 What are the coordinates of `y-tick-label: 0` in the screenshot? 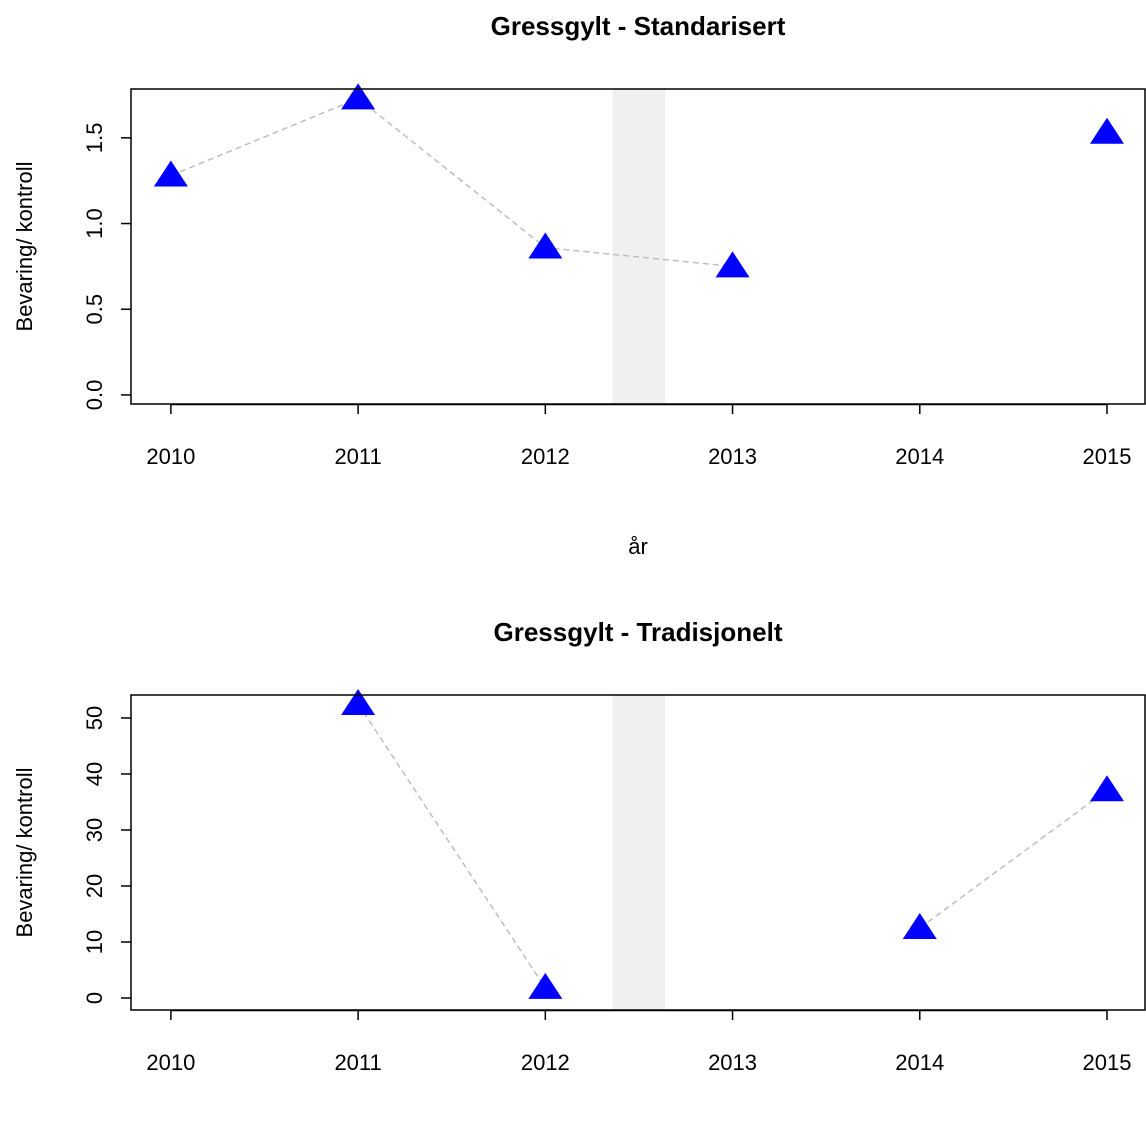 It's located at (94, 998).